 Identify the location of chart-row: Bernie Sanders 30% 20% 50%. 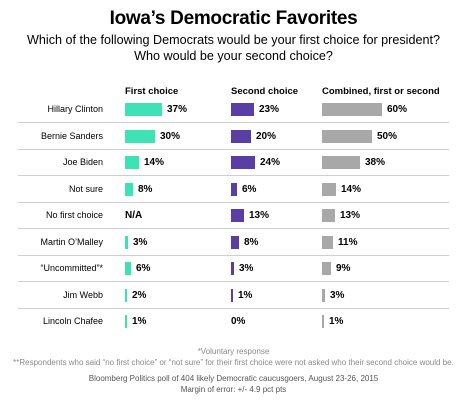
(233, 137).